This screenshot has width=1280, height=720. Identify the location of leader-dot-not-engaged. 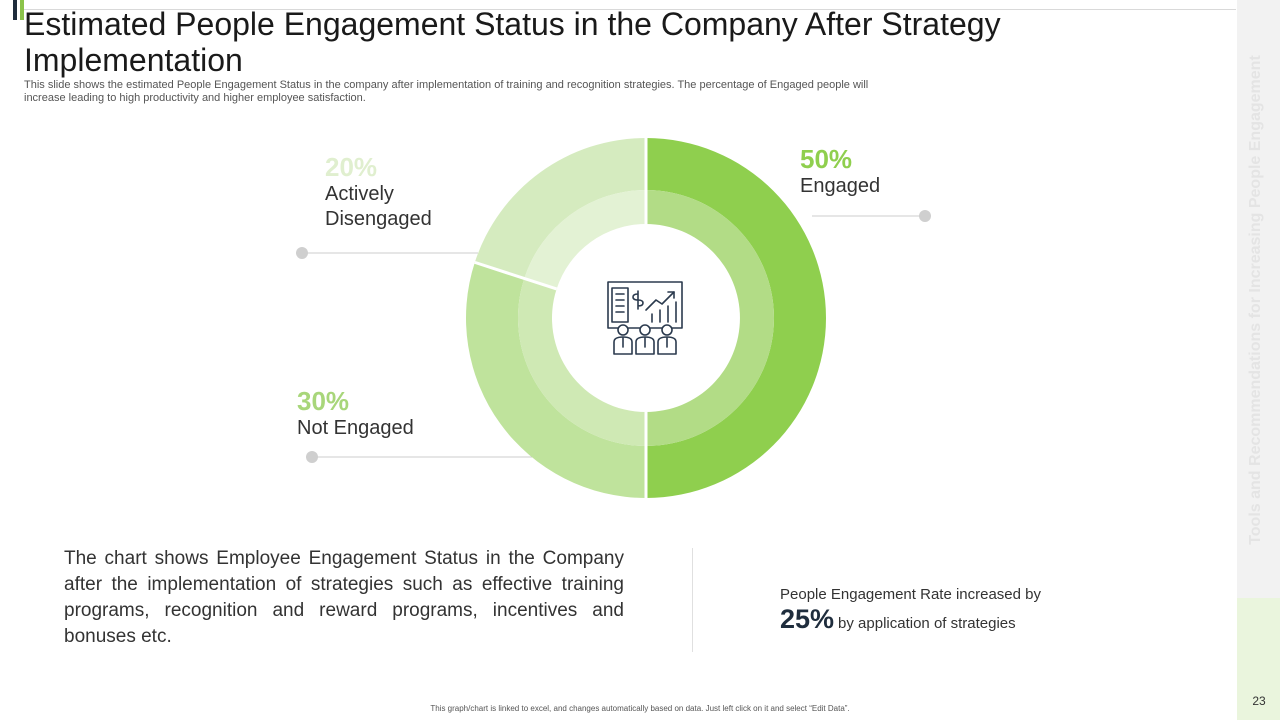
(312, 457).